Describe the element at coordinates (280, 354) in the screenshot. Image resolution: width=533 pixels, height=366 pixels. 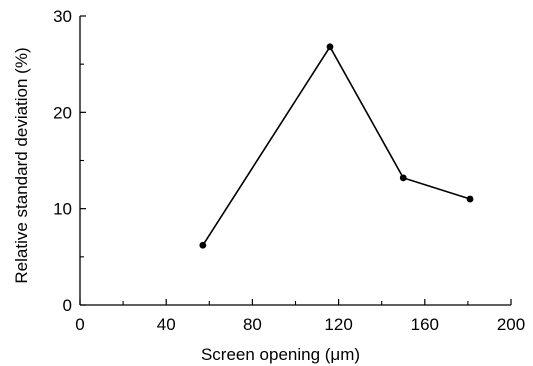
I see `x-axis-title: Screen opening (μm)` at that location.